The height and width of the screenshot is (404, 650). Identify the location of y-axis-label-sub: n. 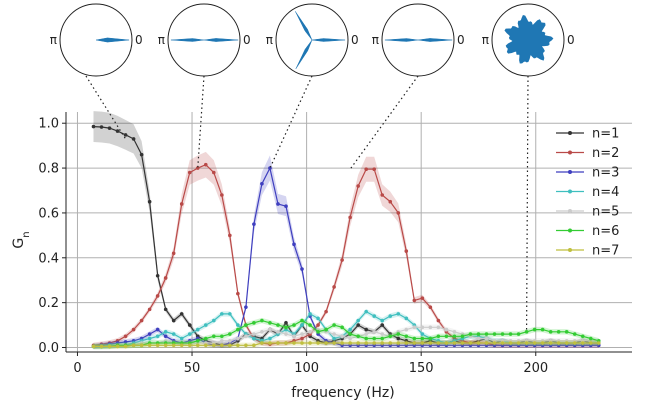
(26, 234).